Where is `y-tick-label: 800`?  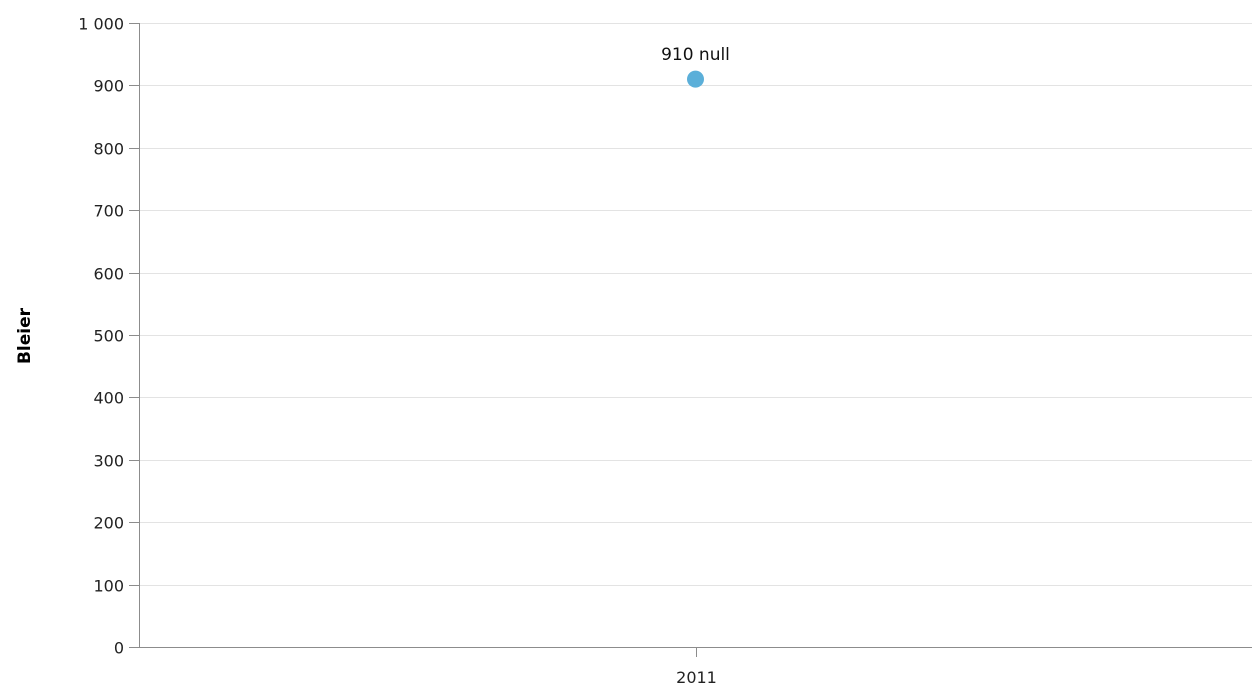
y-tick-label: 800 is located at coordinates (108, 149).